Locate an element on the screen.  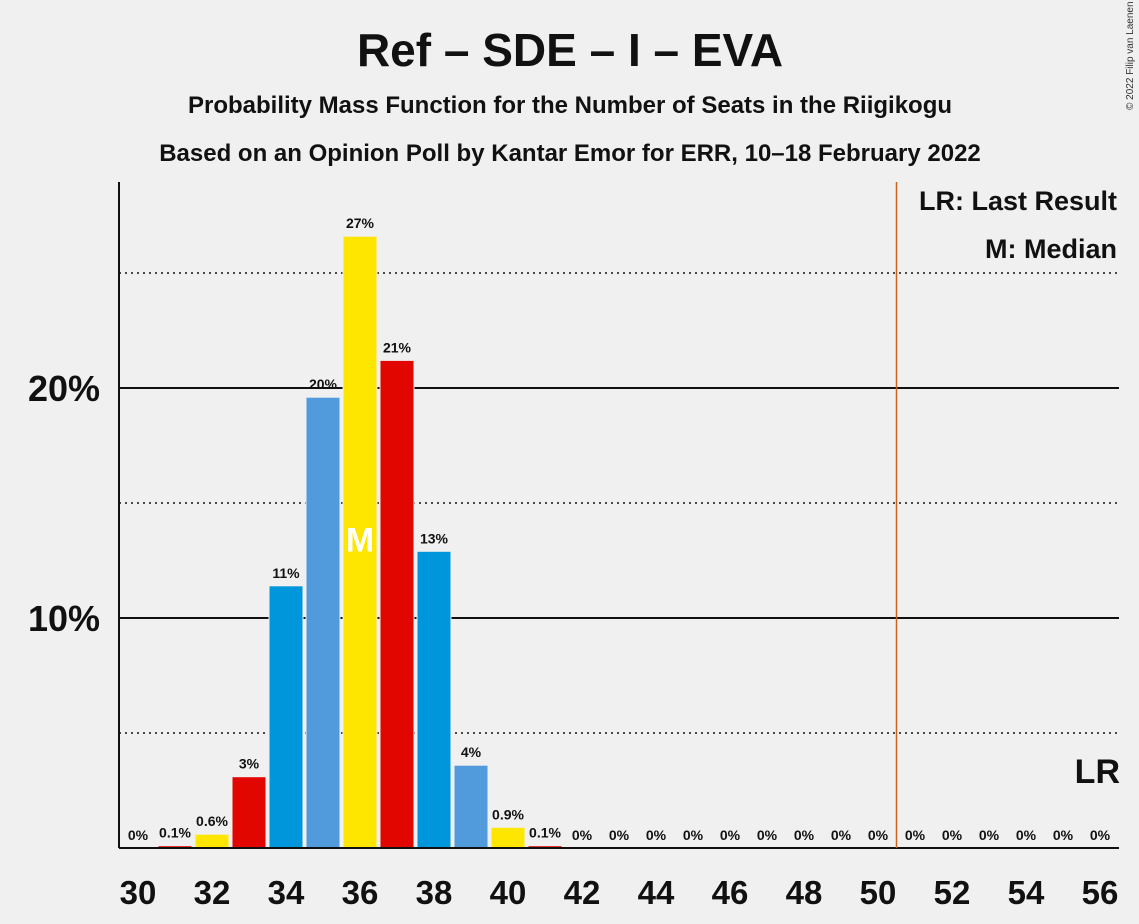
data-label-38: 13% is located at coordinates (434, 538).